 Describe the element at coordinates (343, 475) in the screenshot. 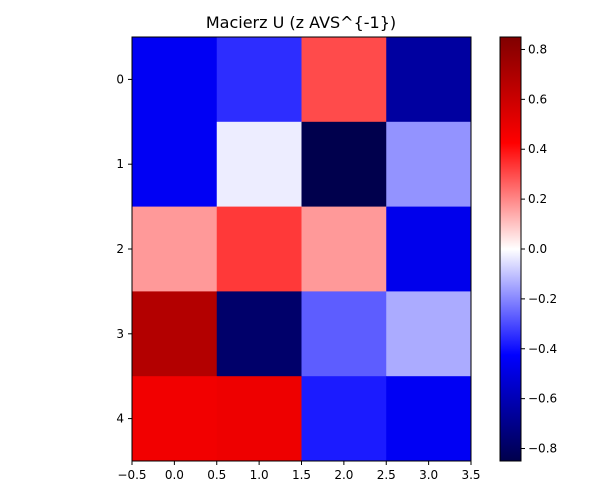

I see `x-tick-label: 2.0` at that location.